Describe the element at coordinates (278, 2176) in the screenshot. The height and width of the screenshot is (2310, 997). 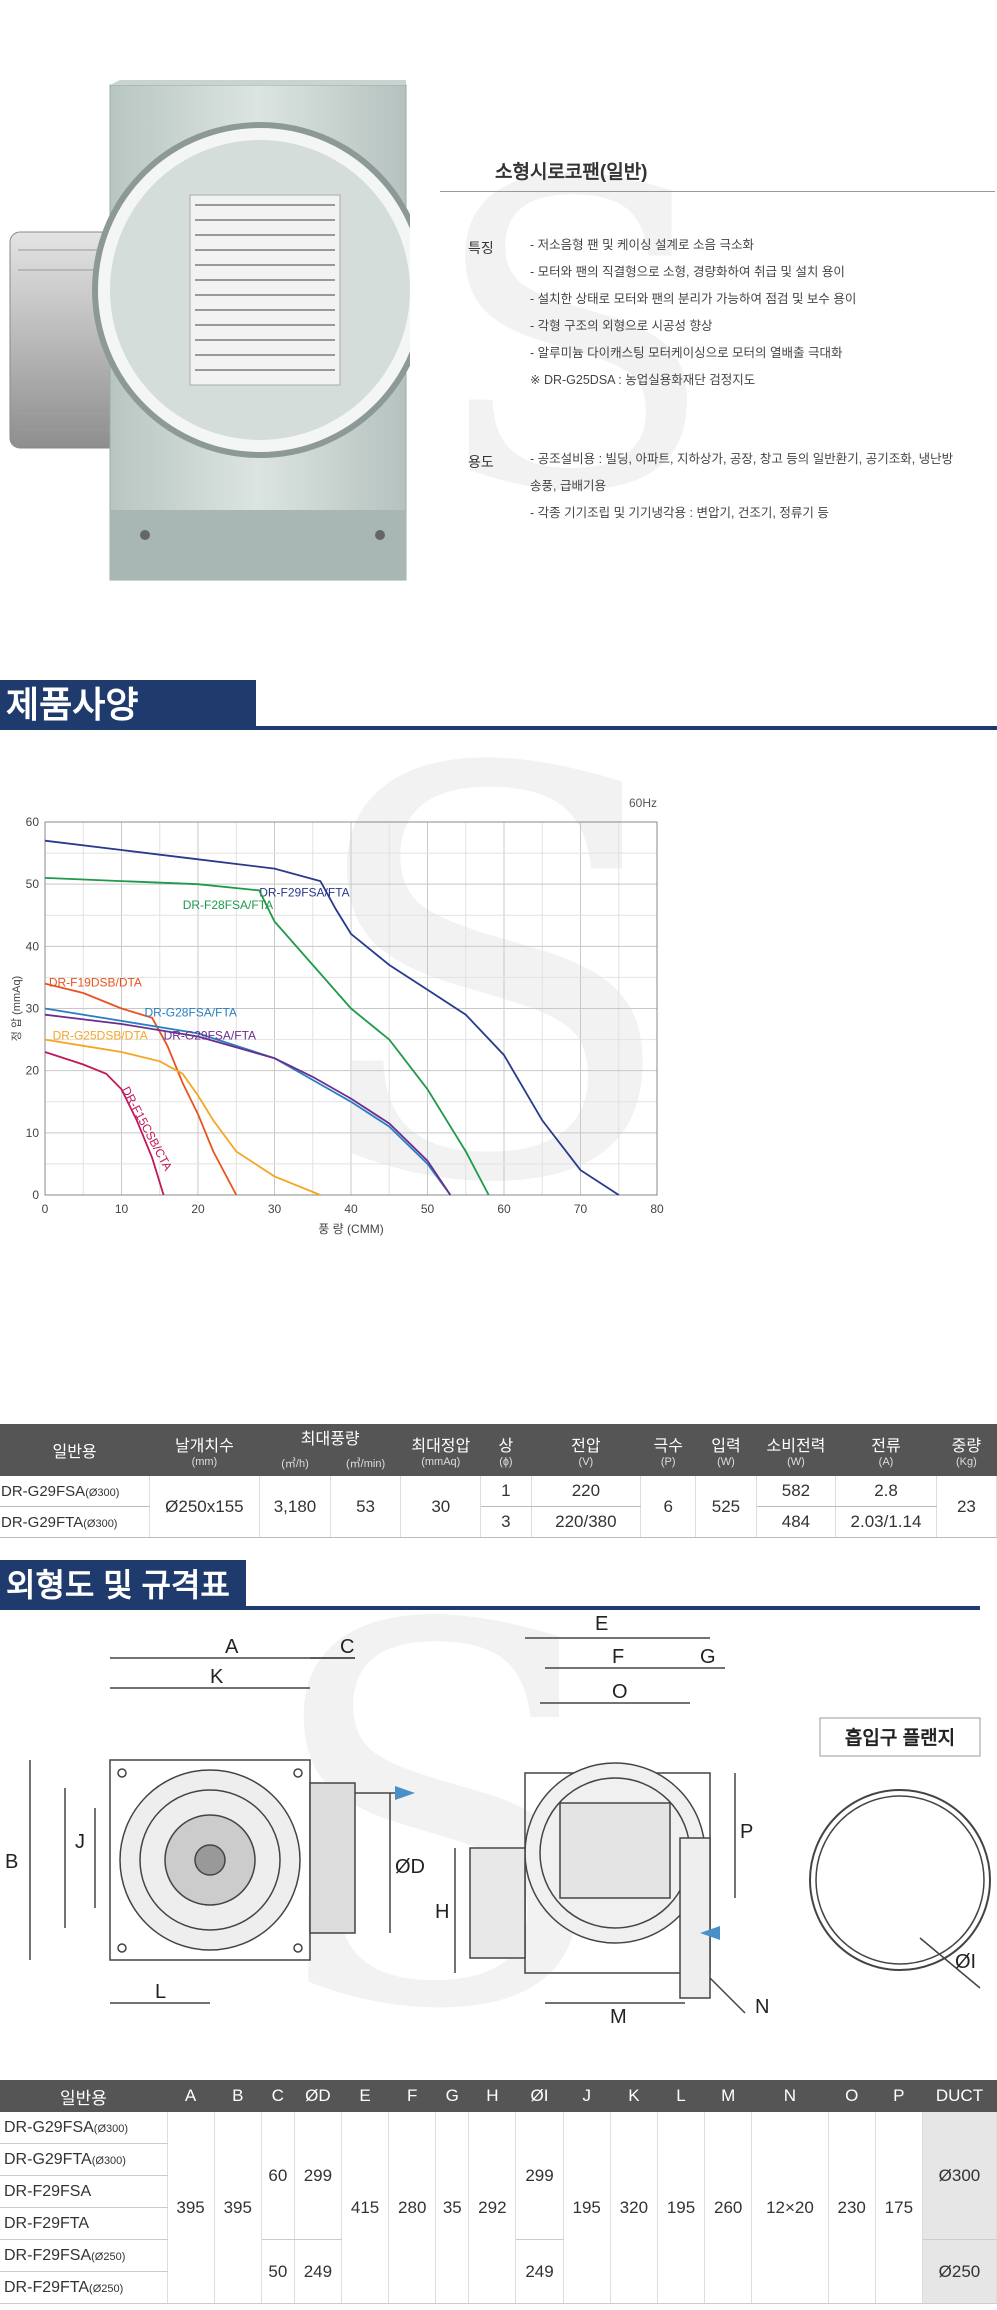
I see `C-cell: 60` at that location.